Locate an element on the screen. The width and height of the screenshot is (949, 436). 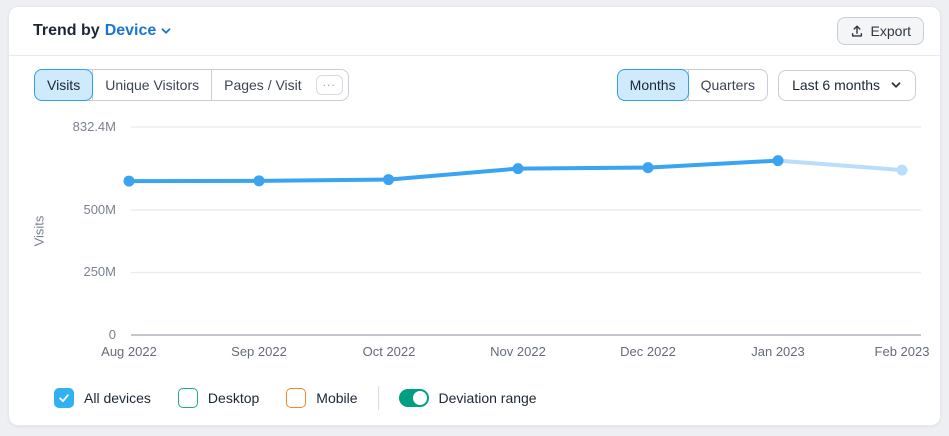
device-selector: Device is located at coordinates (139, 31).